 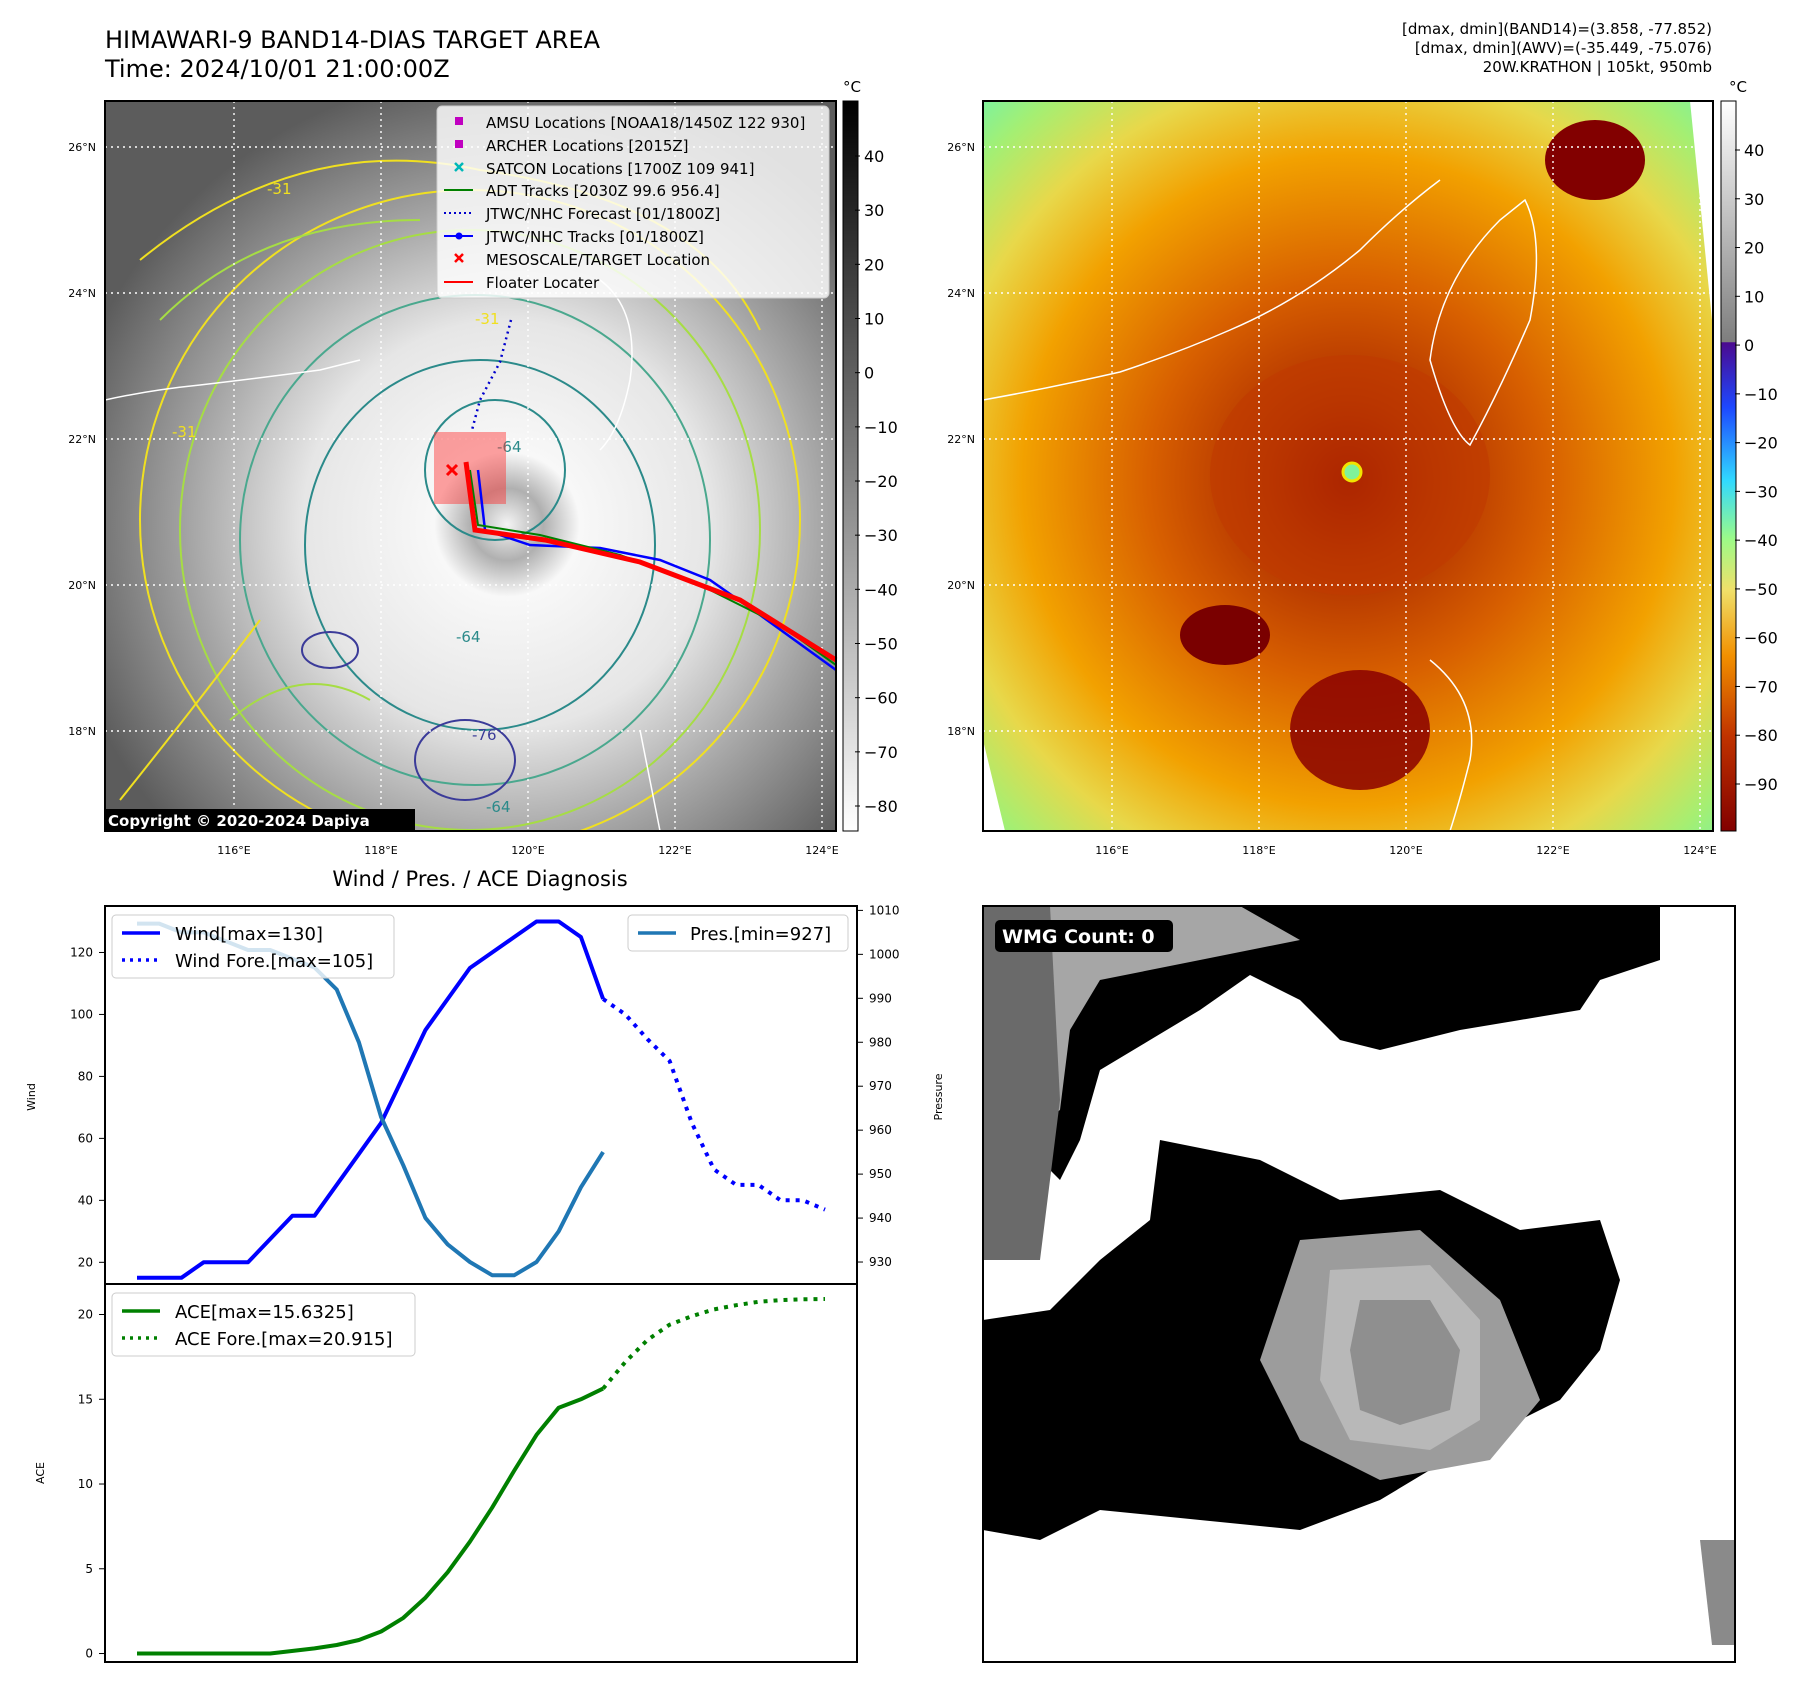 I want to click on legend-item-amsu: AMSU Locations [NOAA18/1450Z 122 930], so click(x=630, y=123).